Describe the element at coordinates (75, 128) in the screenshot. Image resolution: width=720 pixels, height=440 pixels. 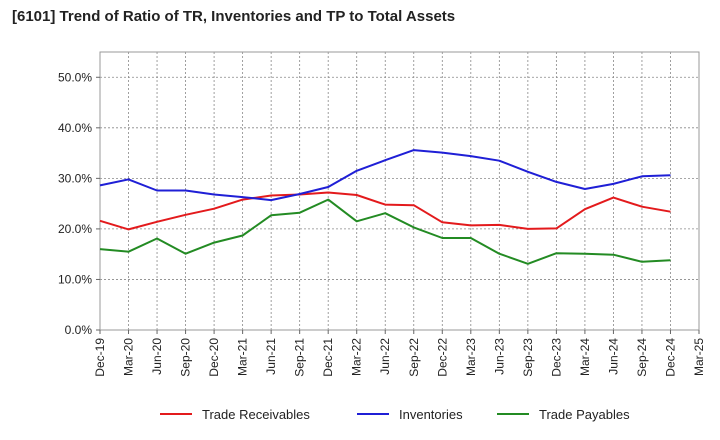
I see `y-tick-label: 40.0%` at that location.